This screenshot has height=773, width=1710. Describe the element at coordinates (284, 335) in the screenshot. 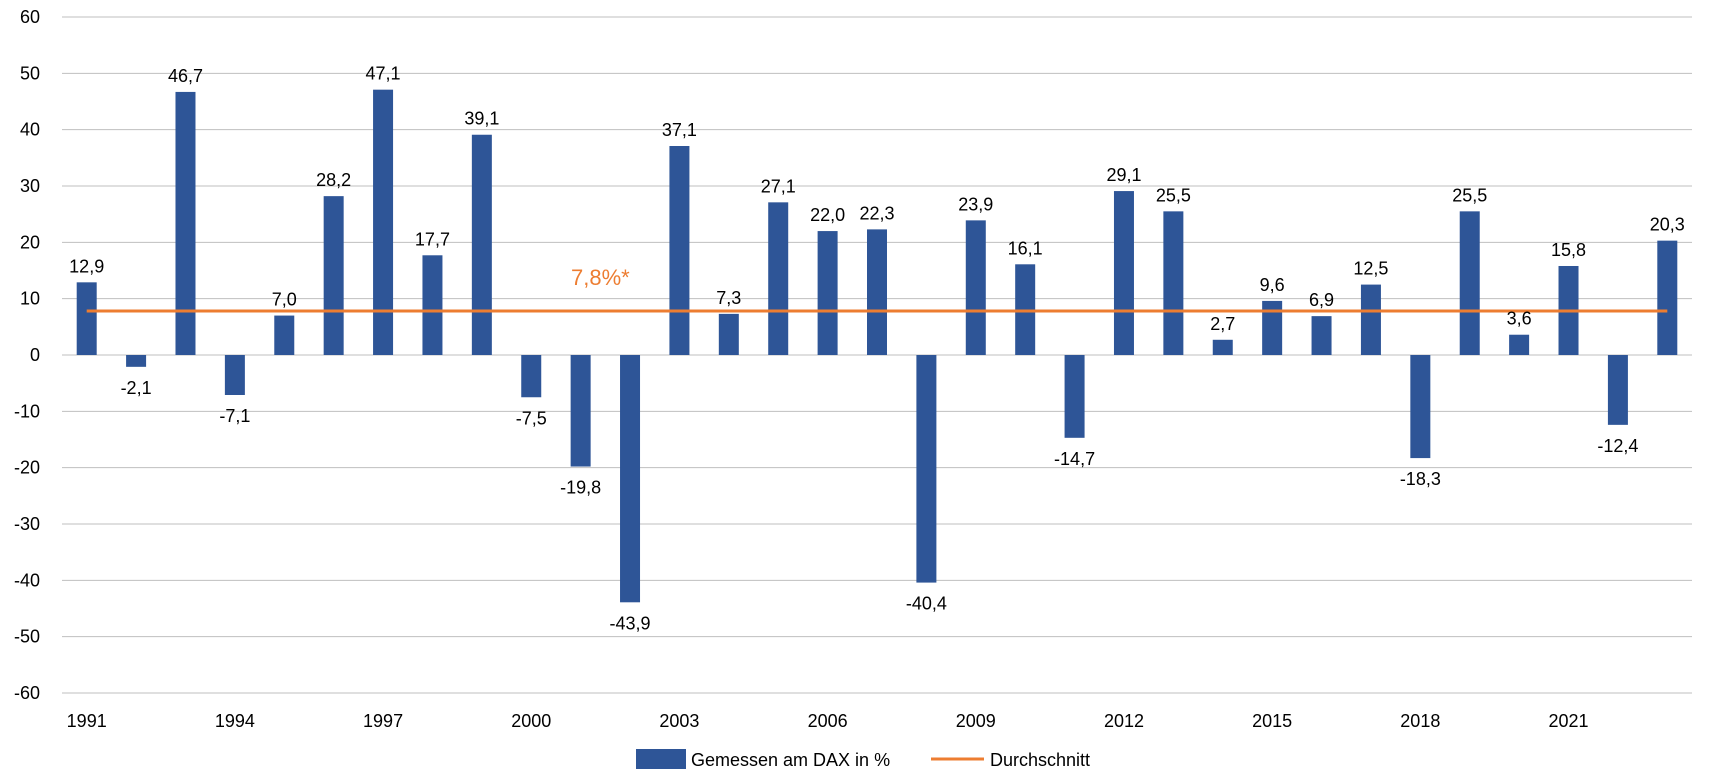

I see `bar-1995` at that location.